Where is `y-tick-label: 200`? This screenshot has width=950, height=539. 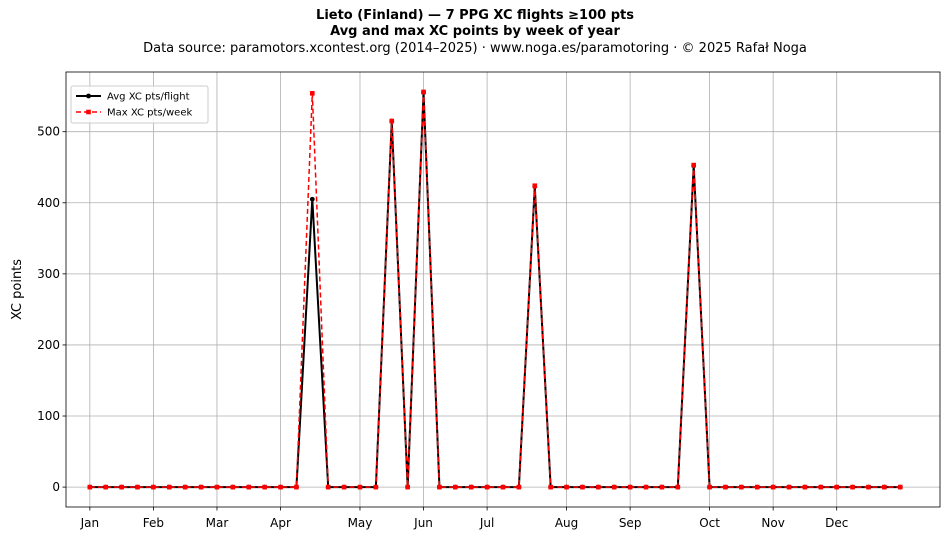
y-tick-label: 200 is located at coordinates (48, 345).